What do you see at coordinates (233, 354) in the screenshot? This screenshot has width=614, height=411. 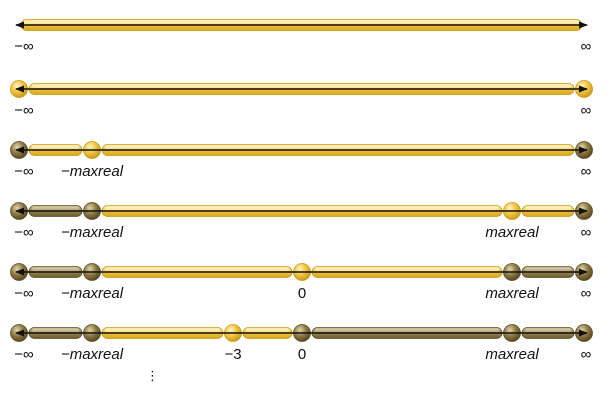 I see `label-neg_three: −3` at bounding box center [233, 354].